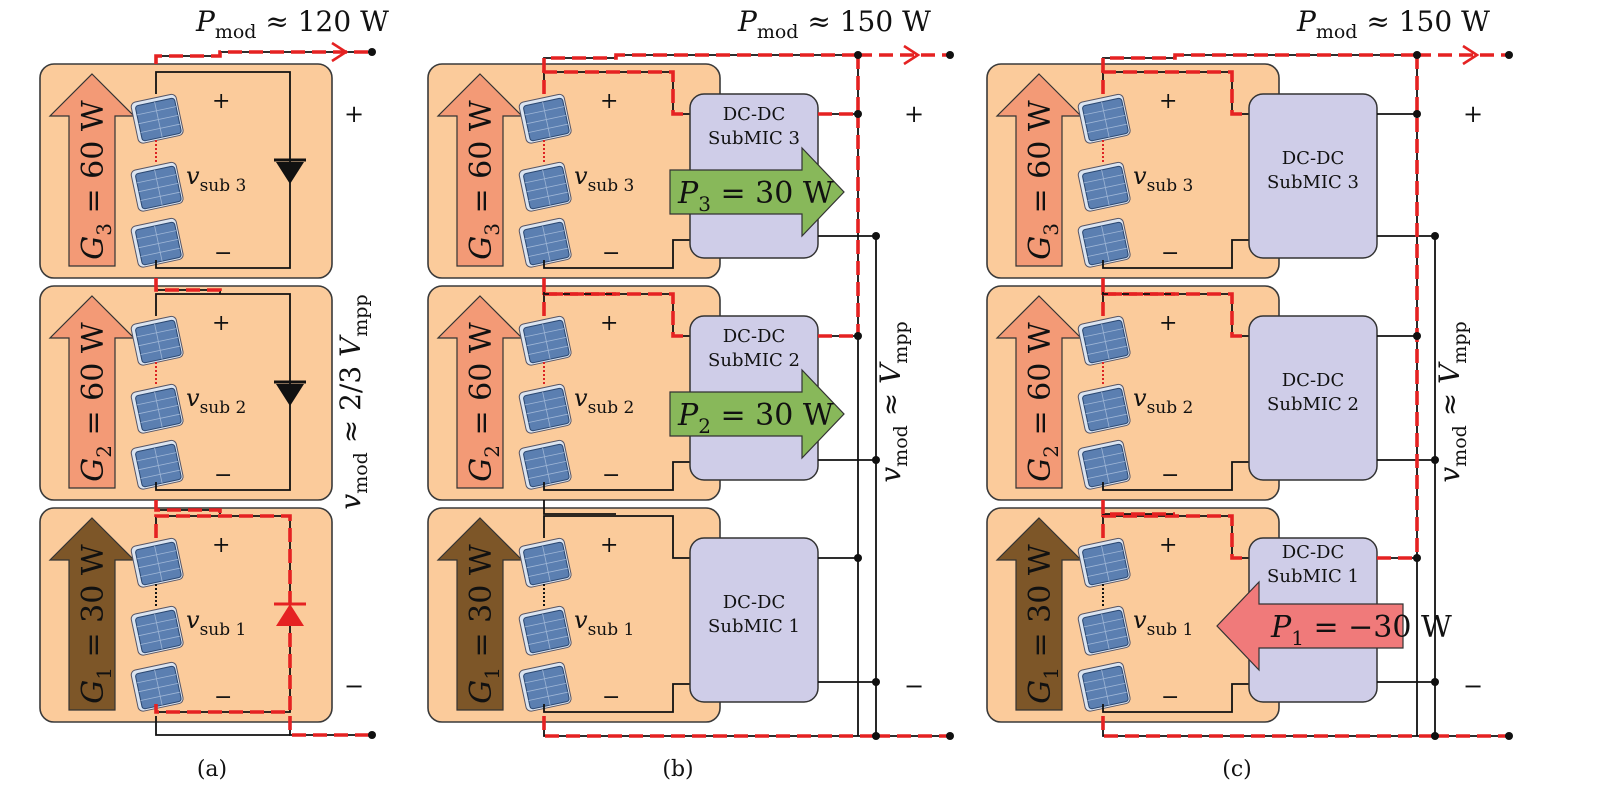 This screenshot has height=812, width=1602. What do you see at coordinates (292, 24) in the screenshot?
I see `module-power-label: Pmod ≈ 120 W` at bounding box center [292, 24].